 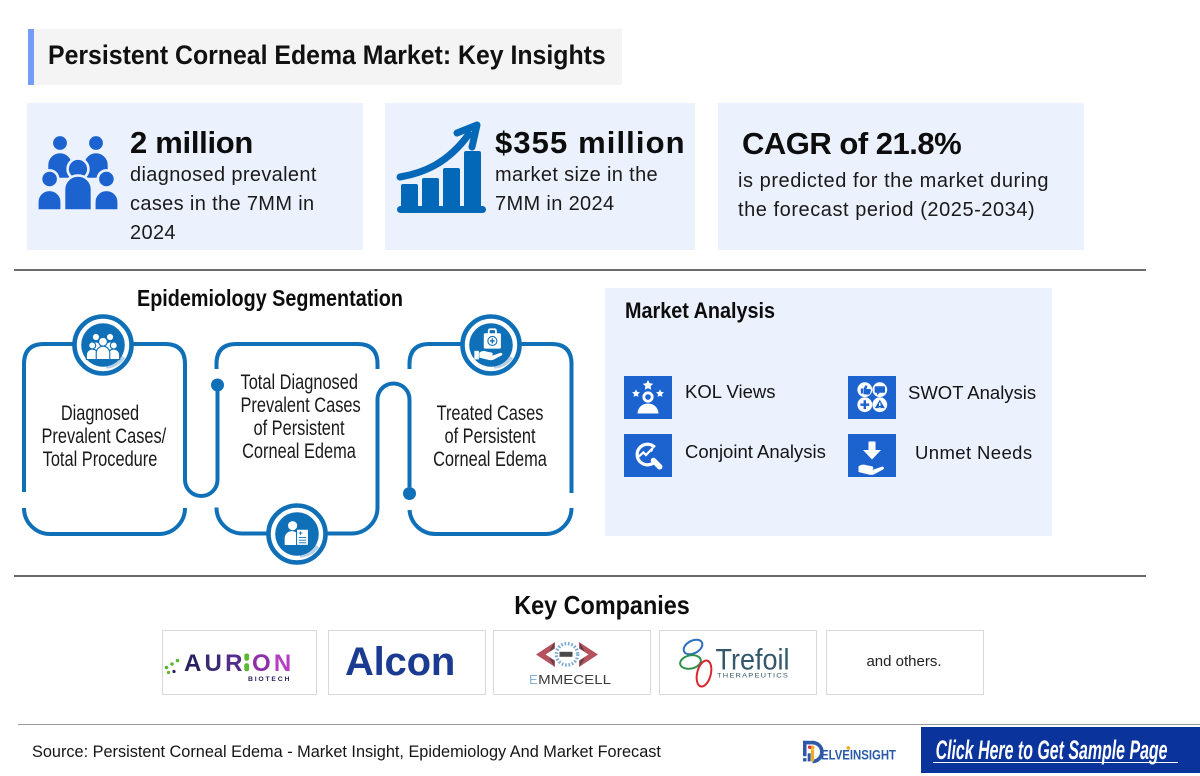 What do you see at coordinates (753, 660) in the screenshot?
I see `svg-text: Trefoil` at bounding box center [753, 660].